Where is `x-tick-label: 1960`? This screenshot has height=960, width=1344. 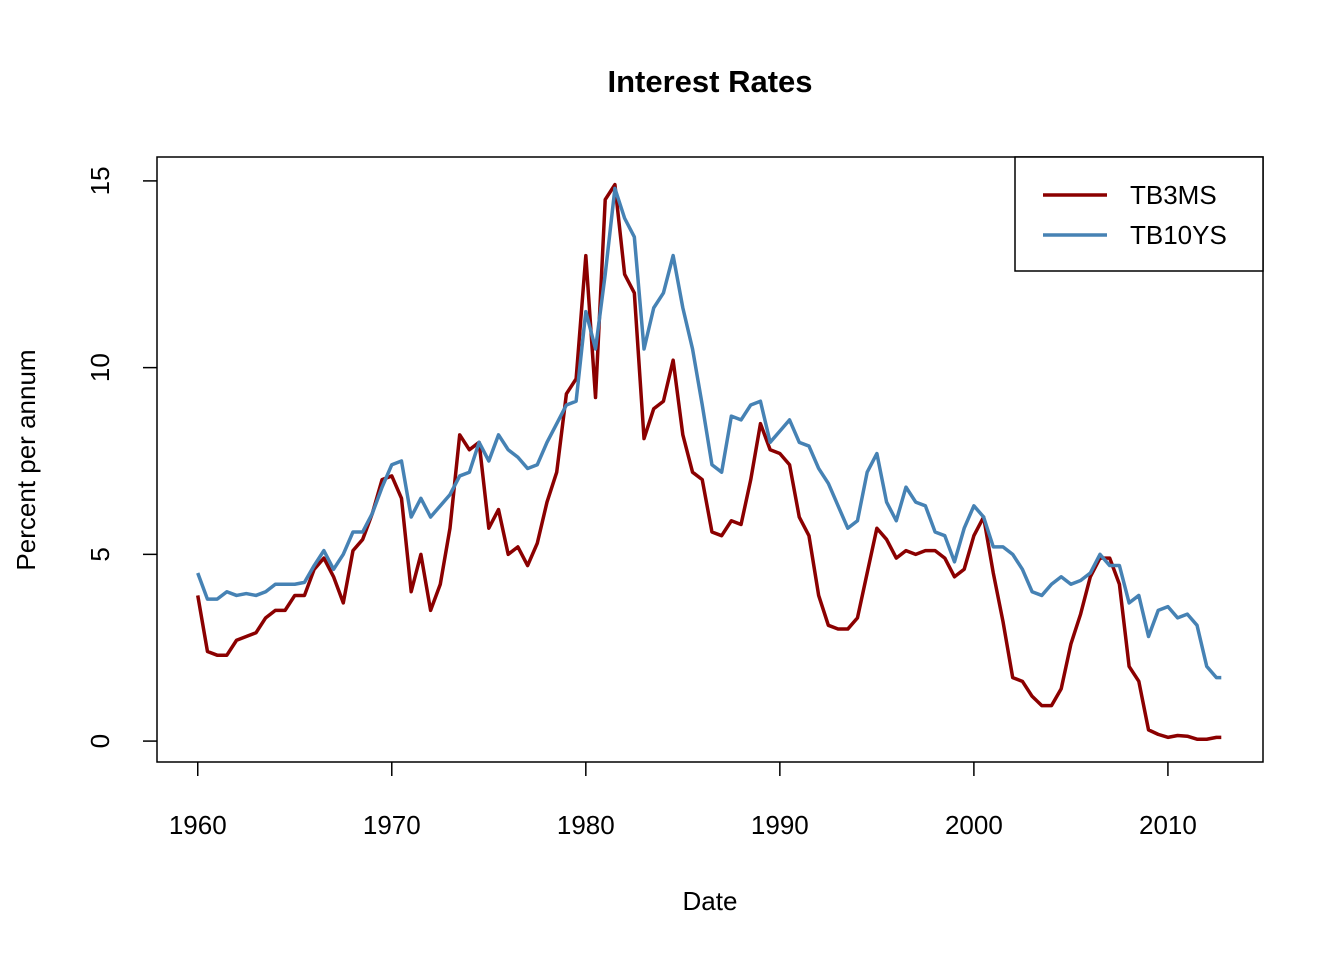 x-tick-label: 1960 is located at coordinates (198, 825).